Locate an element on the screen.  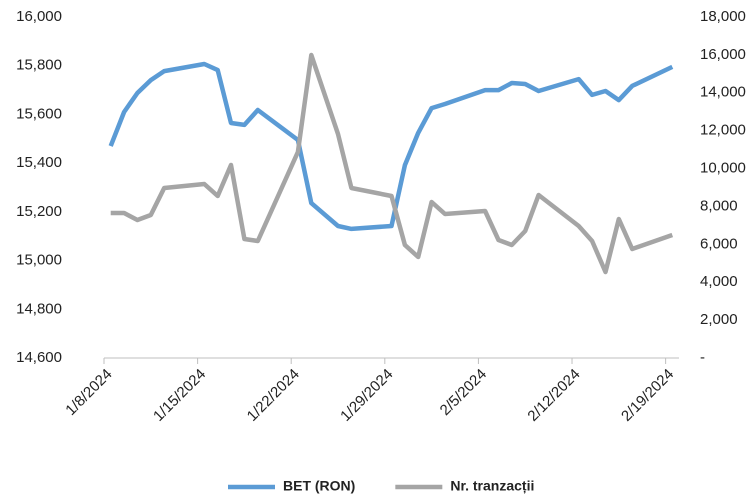
x-tick-label: 1/29/2024 is located at coordinates (366, 395).